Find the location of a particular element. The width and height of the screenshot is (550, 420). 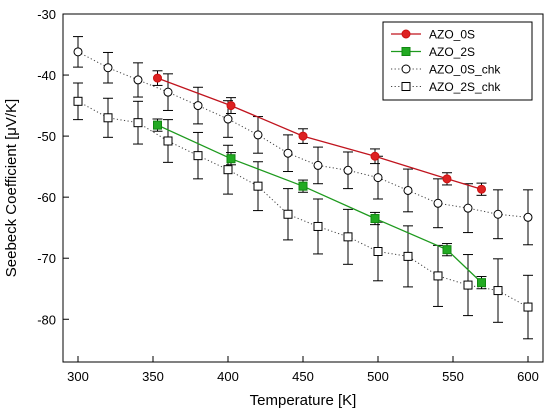

legend-label: AZO_2S_chk is located at coordinates (465, 87).